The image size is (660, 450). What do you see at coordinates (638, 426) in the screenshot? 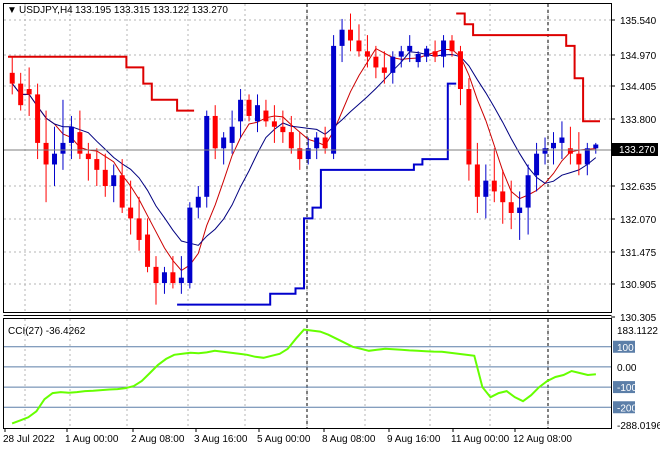
I see `cci-tick-label: -288.0196` at bounding box center [638, 426].